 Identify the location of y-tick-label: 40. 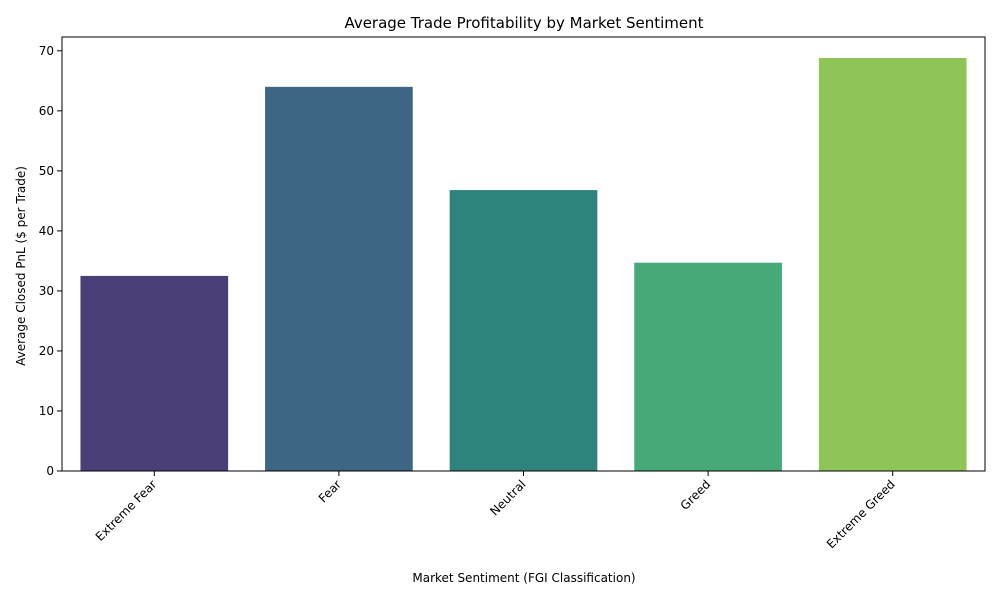
(46, 231).